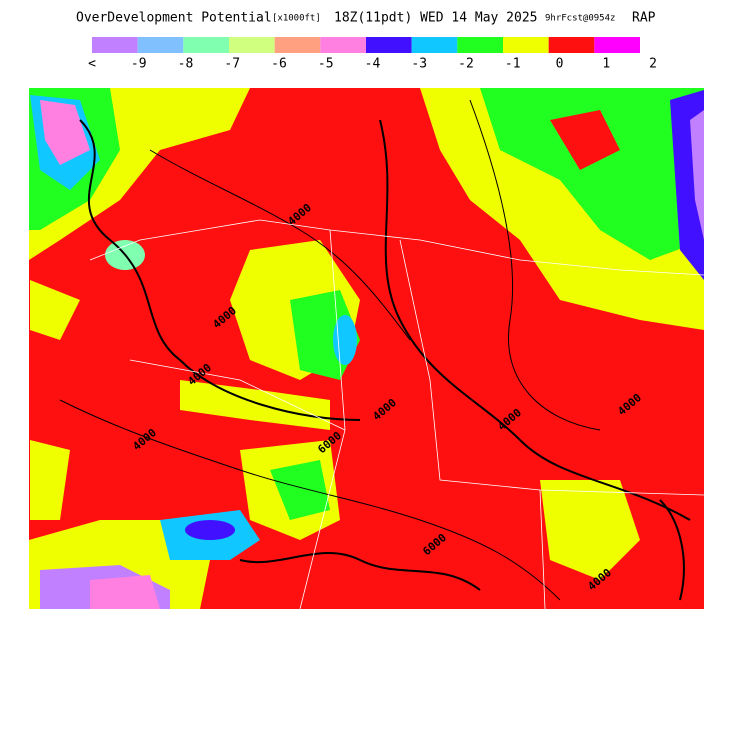  Describe the element at coordinates (373, 64) in the screenshot. I see `colorbar-label: -4` at that location.